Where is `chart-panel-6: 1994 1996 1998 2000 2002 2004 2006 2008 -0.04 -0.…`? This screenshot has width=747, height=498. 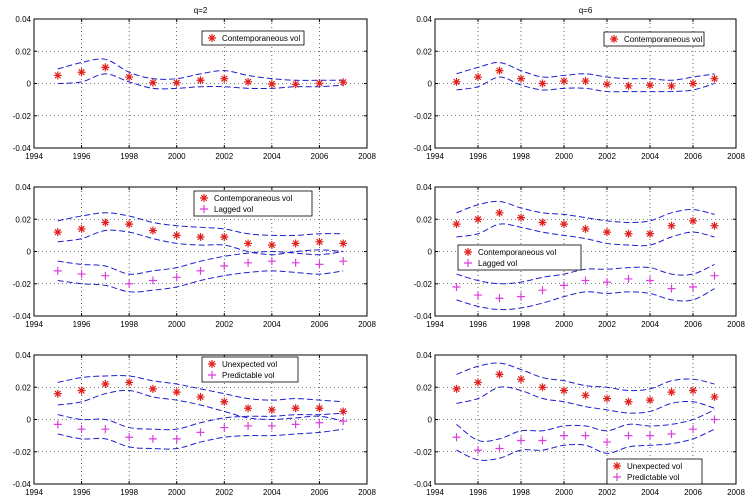 chart-panel-6: 1994 1996 1998 2000 2002 2004 2006 2008 -0.04 -0.… is located at coordinates (580, 424).